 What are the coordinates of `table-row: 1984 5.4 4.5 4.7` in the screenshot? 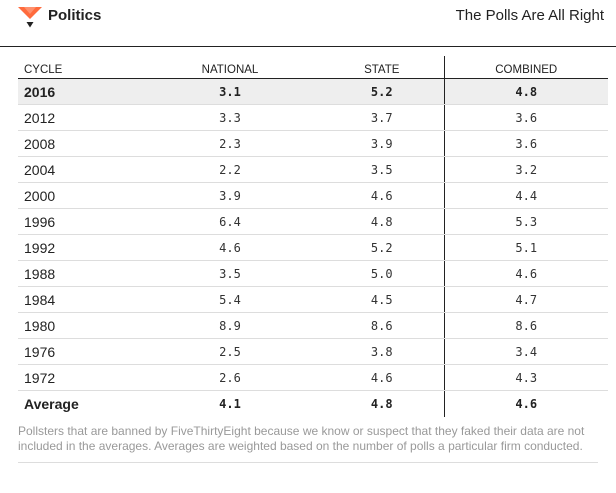 It's located at (313, 299).